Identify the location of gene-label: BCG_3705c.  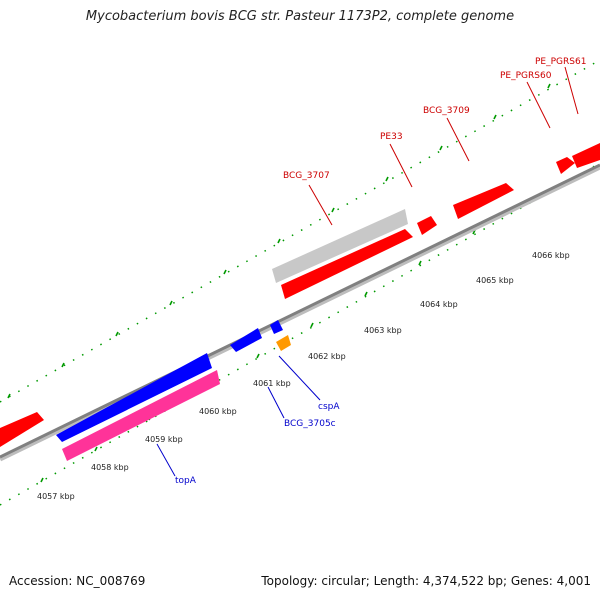
(310, 424).